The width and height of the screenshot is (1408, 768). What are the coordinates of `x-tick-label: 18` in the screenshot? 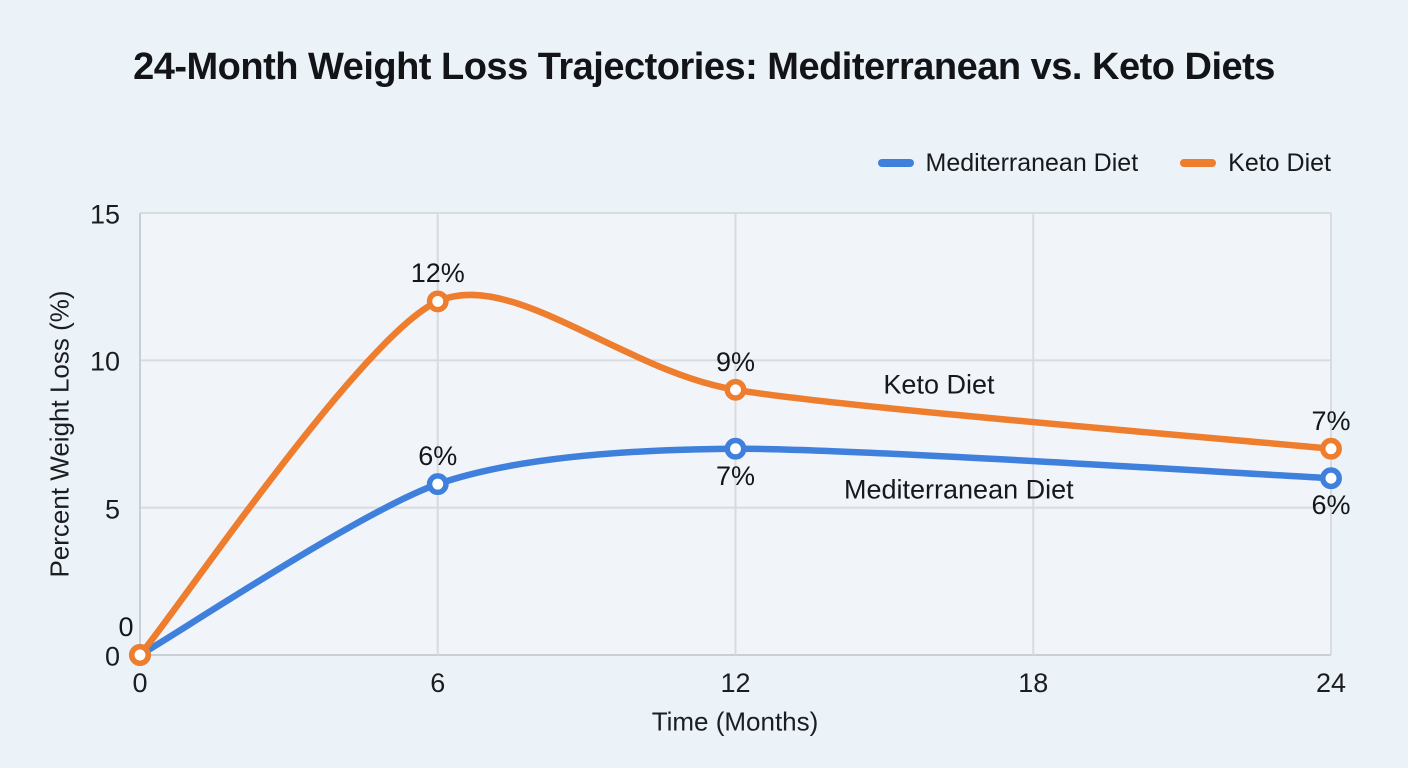 It's located at (1033, 683).